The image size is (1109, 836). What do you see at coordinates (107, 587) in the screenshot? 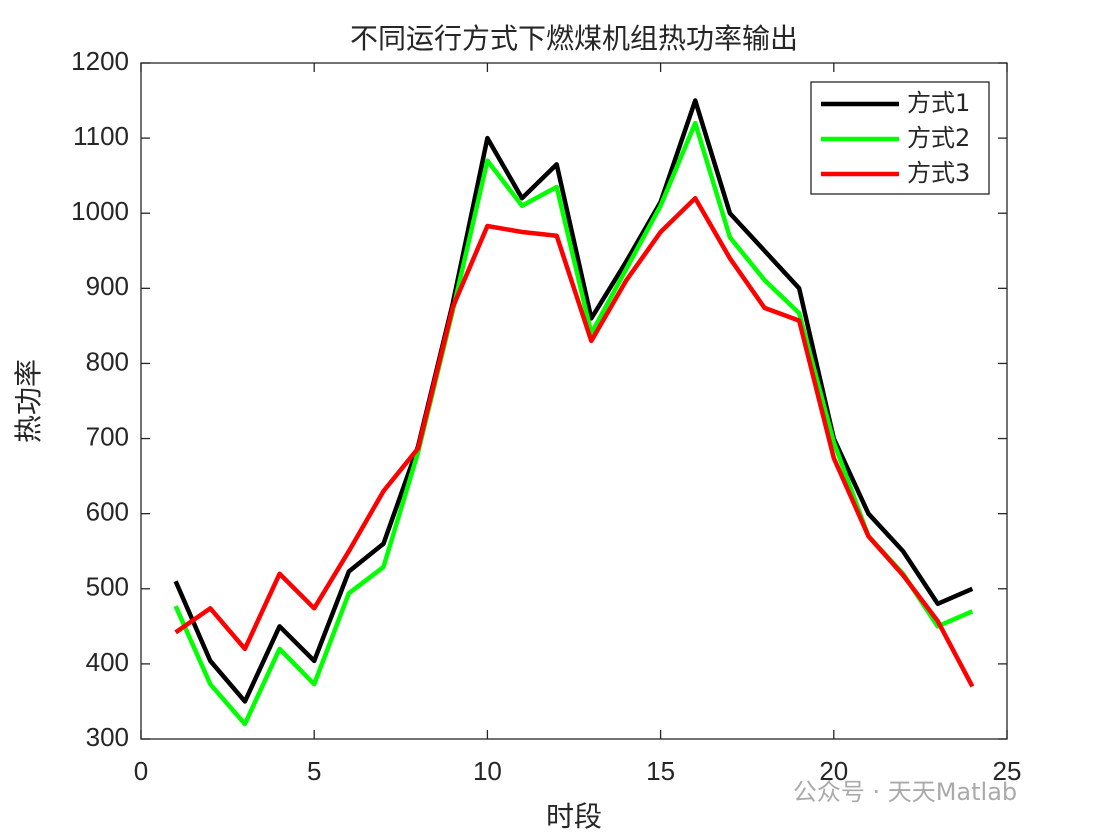
I see `y-tick-label: 500` at bounding box center [107, 587].